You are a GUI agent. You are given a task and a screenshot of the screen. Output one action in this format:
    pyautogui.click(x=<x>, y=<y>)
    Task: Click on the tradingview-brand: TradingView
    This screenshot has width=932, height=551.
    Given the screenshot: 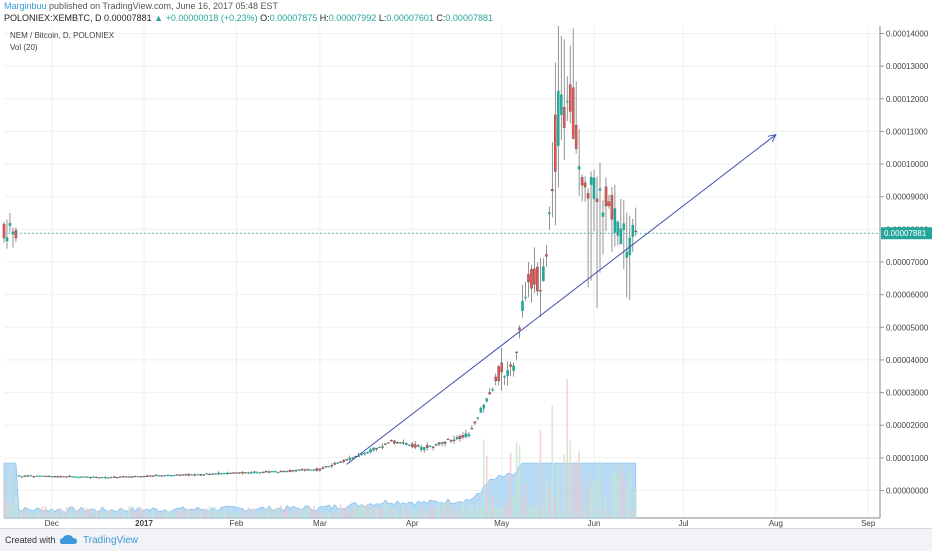 What is the action you would take?
    pyautogui.click(x=111, y=540)
    